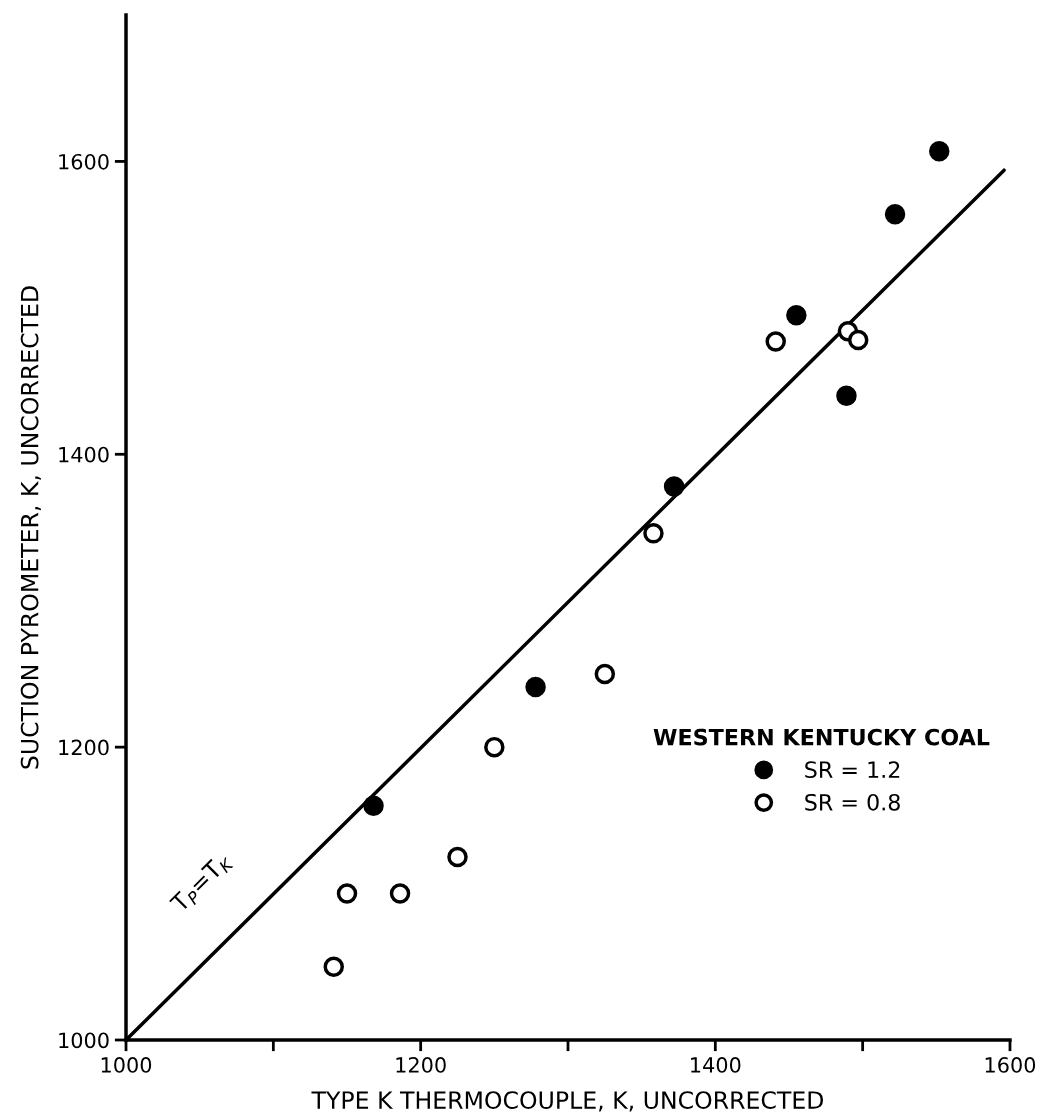  Describe the element at coordinates (421, 1065) in the screenshot. I see `x-tick-label: 1200` at that location.